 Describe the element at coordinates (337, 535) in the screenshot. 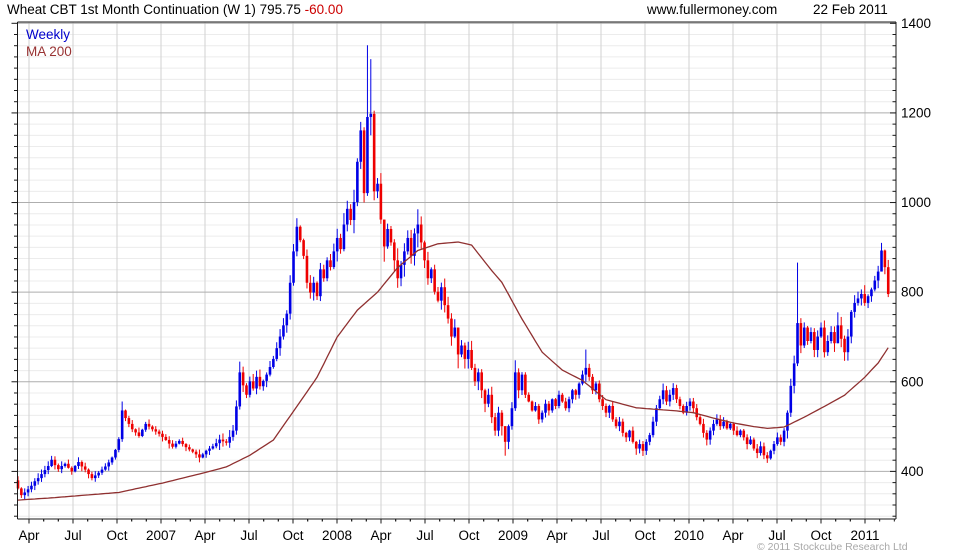

I see `x-tick-label: 2008` at that location.